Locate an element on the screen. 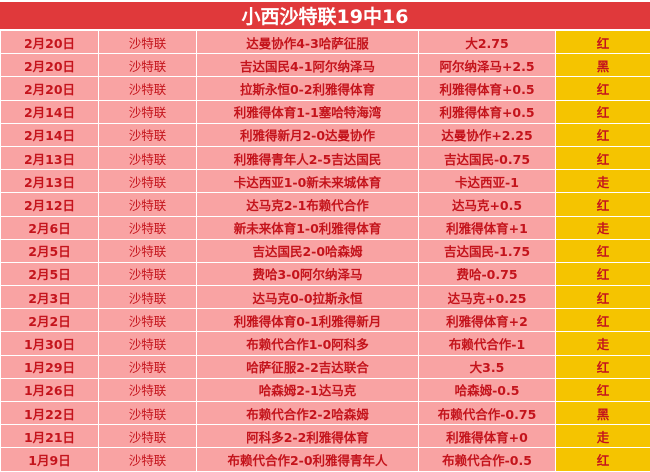 The width and height of the screenshot is (650, 472). match-cell: 阿科多2-2利雅得体育 is located at coordinates (308, 436).